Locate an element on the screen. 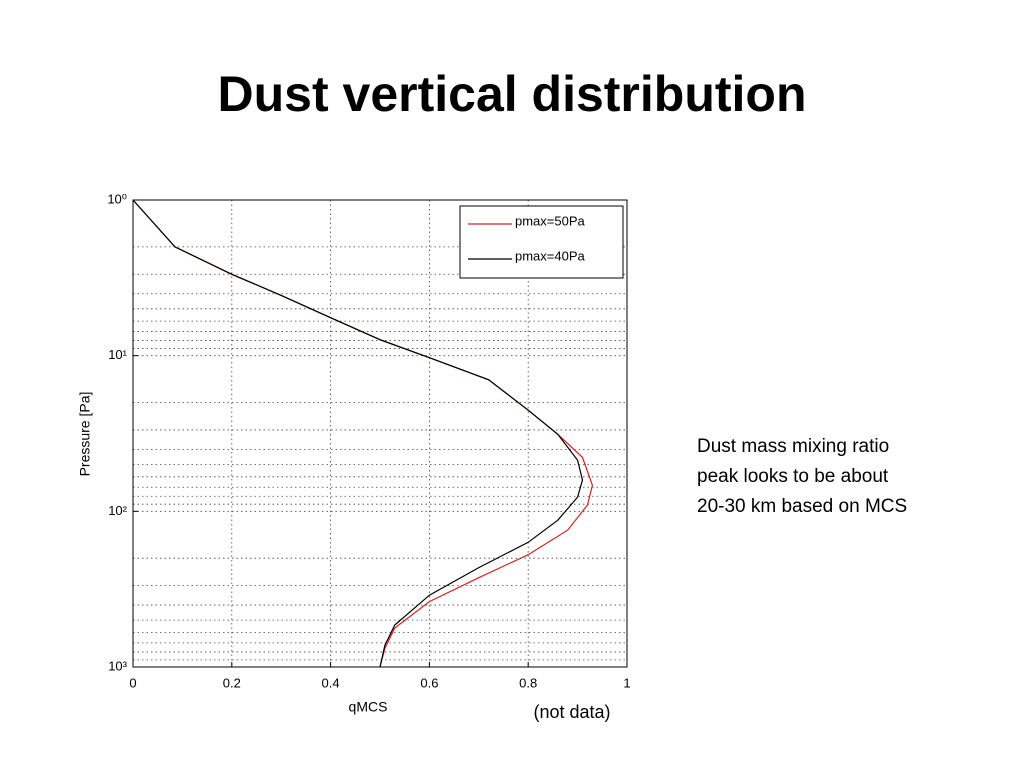  annotation: 20-30 km based on MCS is located at coordinates (802, 506).